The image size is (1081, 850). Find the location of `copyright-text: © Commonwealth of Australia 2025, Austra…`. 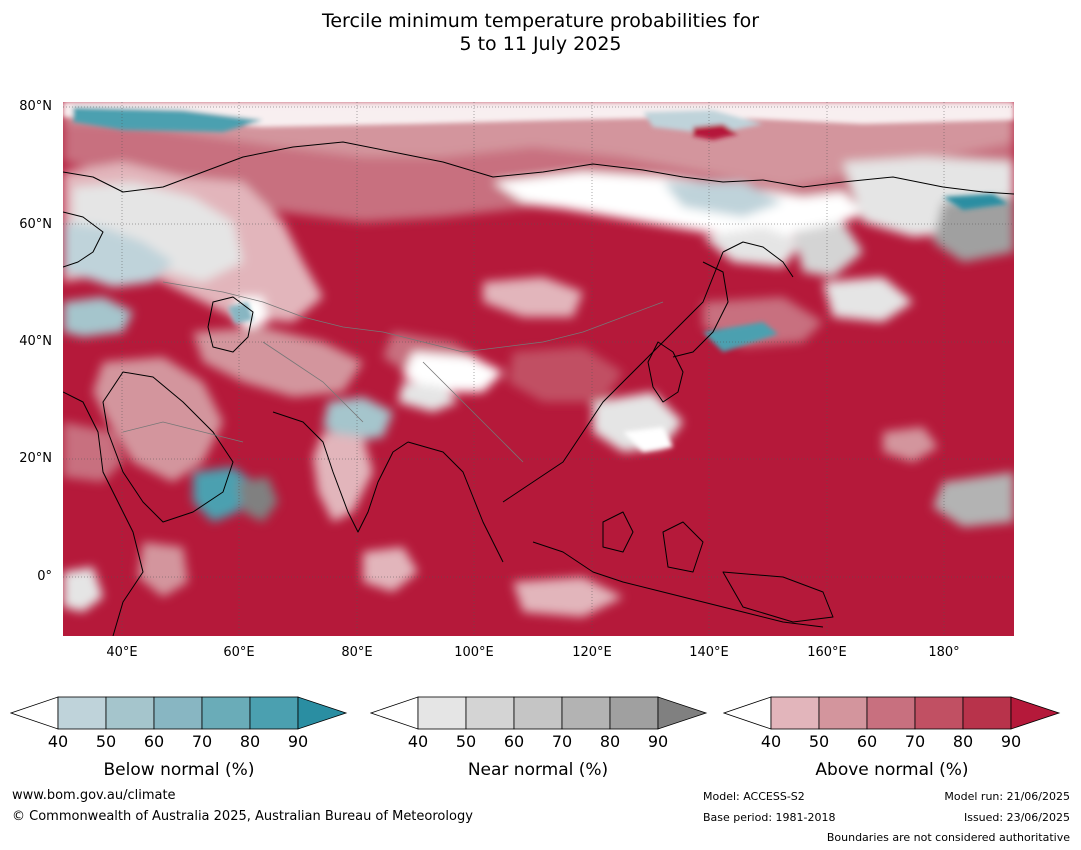

copyright-text: © Commonwealth of Australia 2025, Austra… is located at coordinates (242, 816).